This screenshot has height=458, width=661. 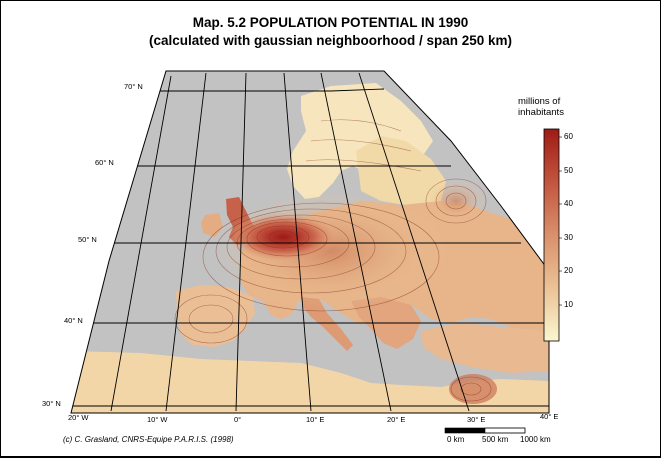 I want to click on legend-tick-50: 50, so click(x=568, y=170).